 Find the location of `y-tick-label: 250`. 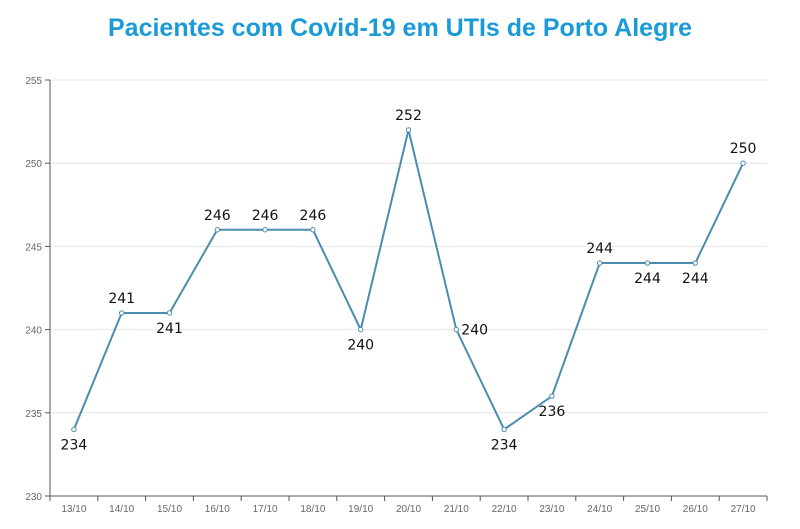

y-tick-label: 250 is located at coordinates (33, 164).